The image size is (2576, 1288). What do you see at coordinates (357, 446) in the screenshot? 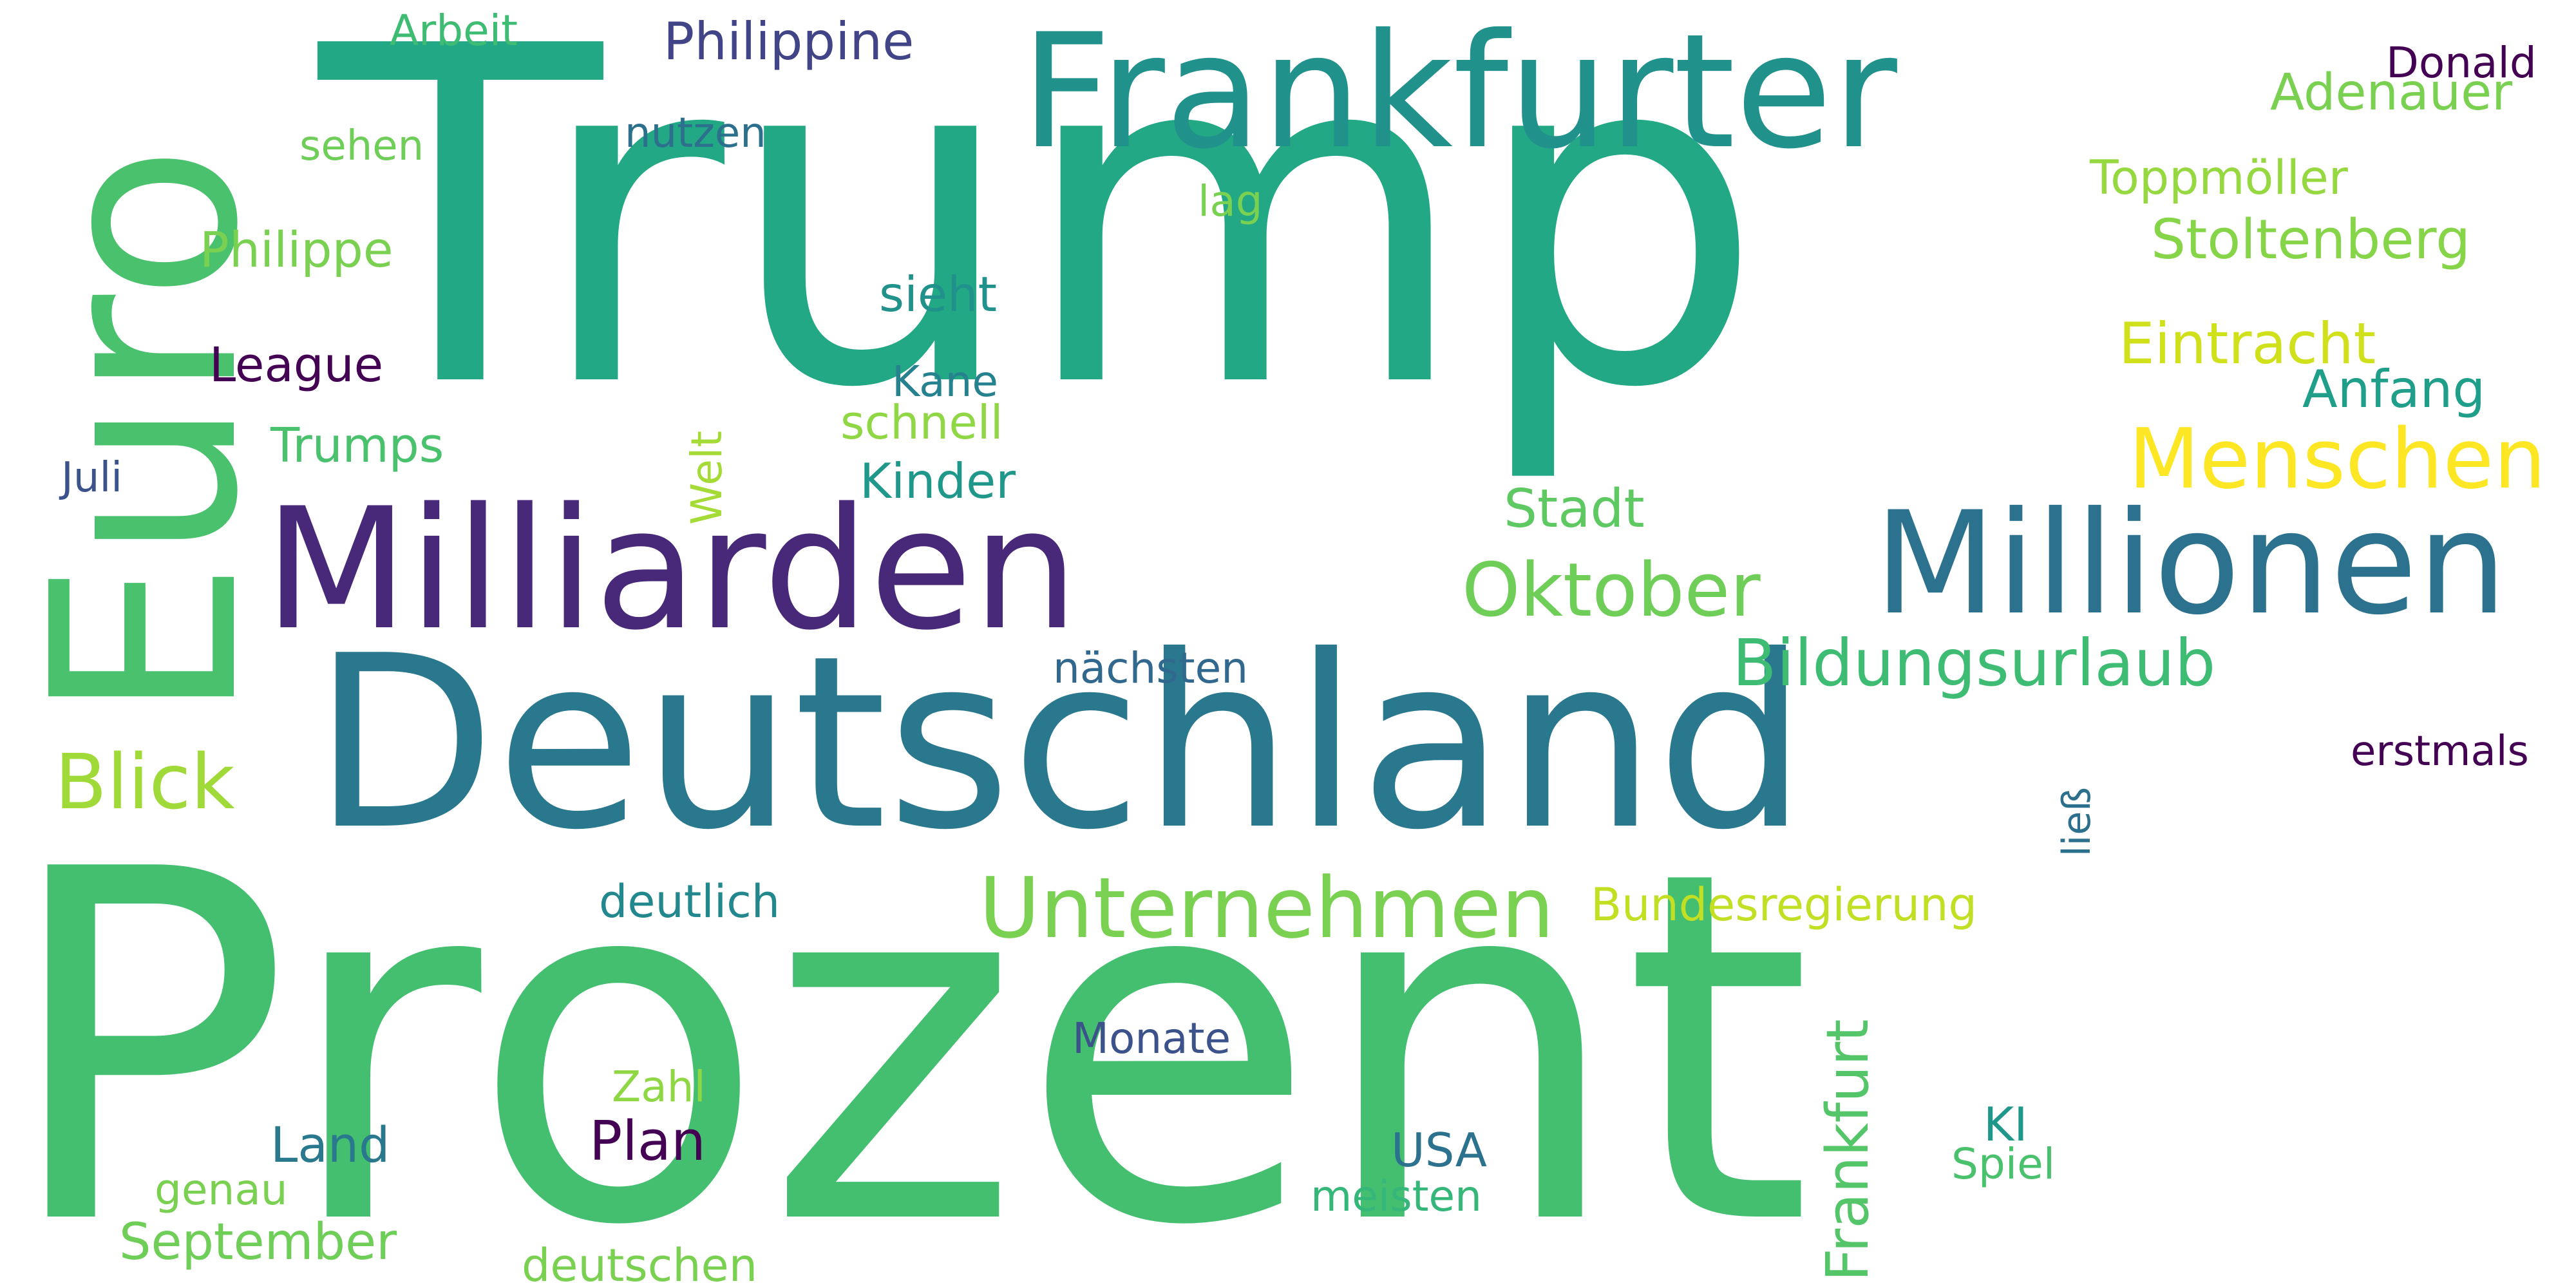
I see `word-trumps: Trumps` at bounding box center [357, 446].